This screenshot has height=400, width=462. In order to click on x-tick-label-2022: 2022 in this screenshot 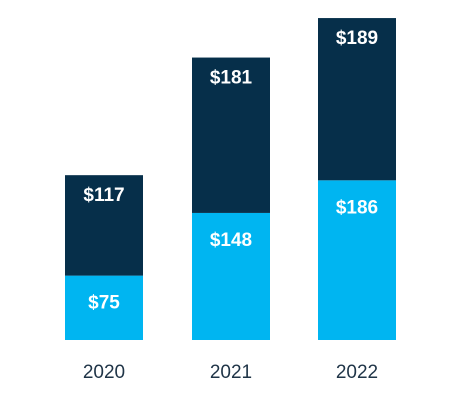, I will do `click(357, 372)`.